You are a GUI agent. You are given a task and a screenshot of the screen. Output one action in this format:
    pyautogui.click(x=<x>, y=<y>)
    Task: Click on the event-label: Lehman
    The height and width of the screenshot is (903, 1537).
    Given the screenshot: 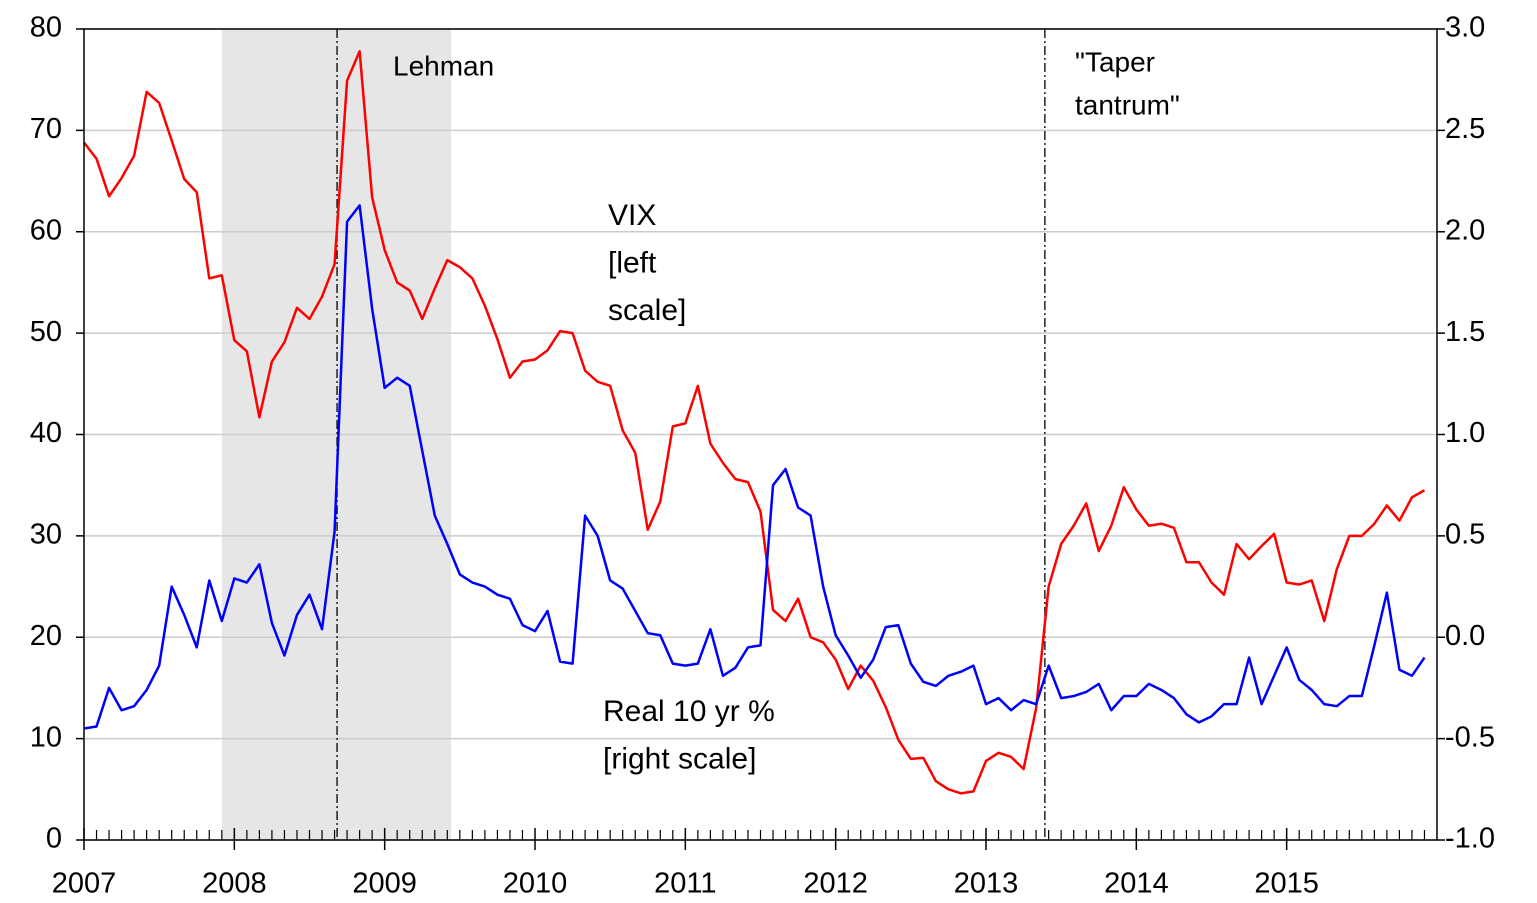 What is the action you would take?
    pyautogui.click(x=443, y=65)
    